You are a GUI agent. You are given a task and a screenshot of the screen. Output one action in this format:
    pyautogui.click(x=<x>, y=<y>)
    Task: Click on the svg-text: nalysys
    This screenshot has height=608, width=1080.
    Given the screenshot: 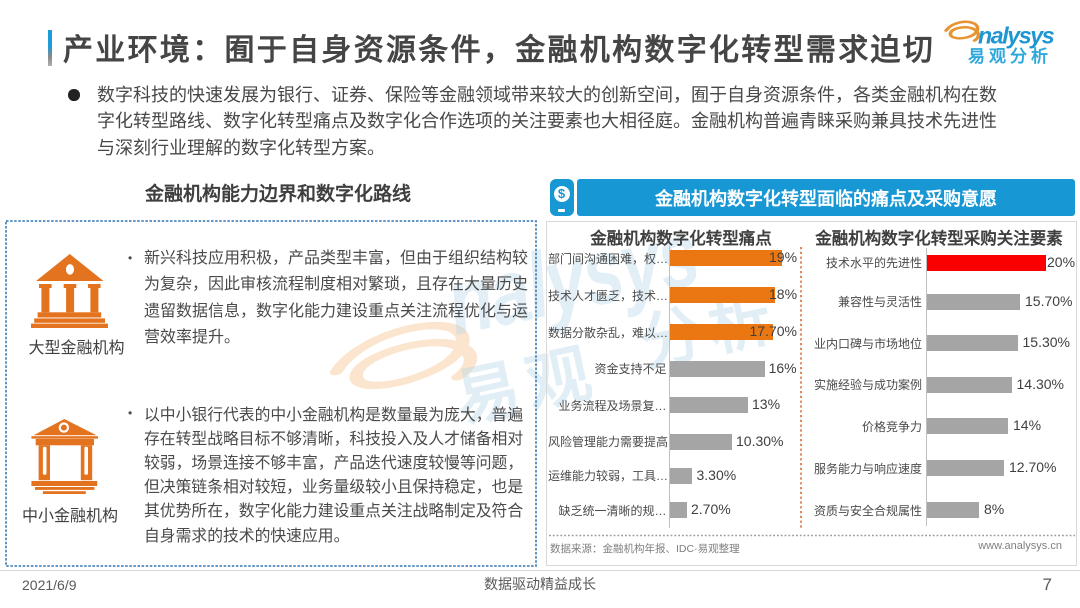 What is the action you would take?
    pyautogui.click(x=1016, y=36)
    